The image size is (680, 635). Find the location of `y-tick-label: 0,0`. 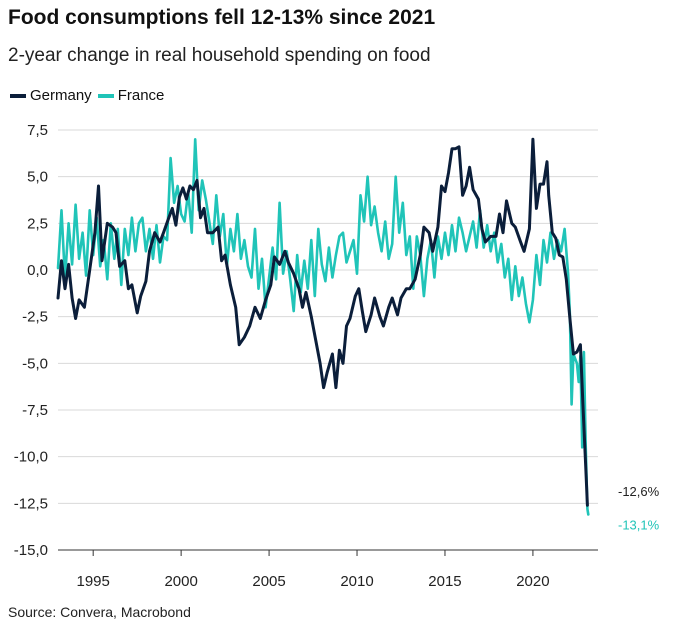

y-tick-label: 0,0 is located at coordinates (37, 270).